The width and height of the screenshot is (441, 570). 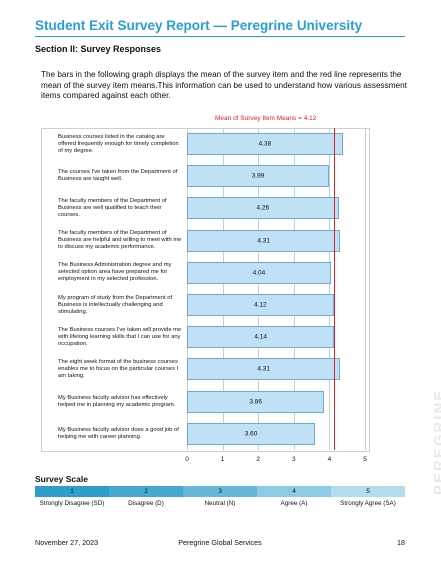 What do you see at coordinates (329, 459) in the screenshot?
I see `x-tick-label: 4` at bounding box center [329, 459].